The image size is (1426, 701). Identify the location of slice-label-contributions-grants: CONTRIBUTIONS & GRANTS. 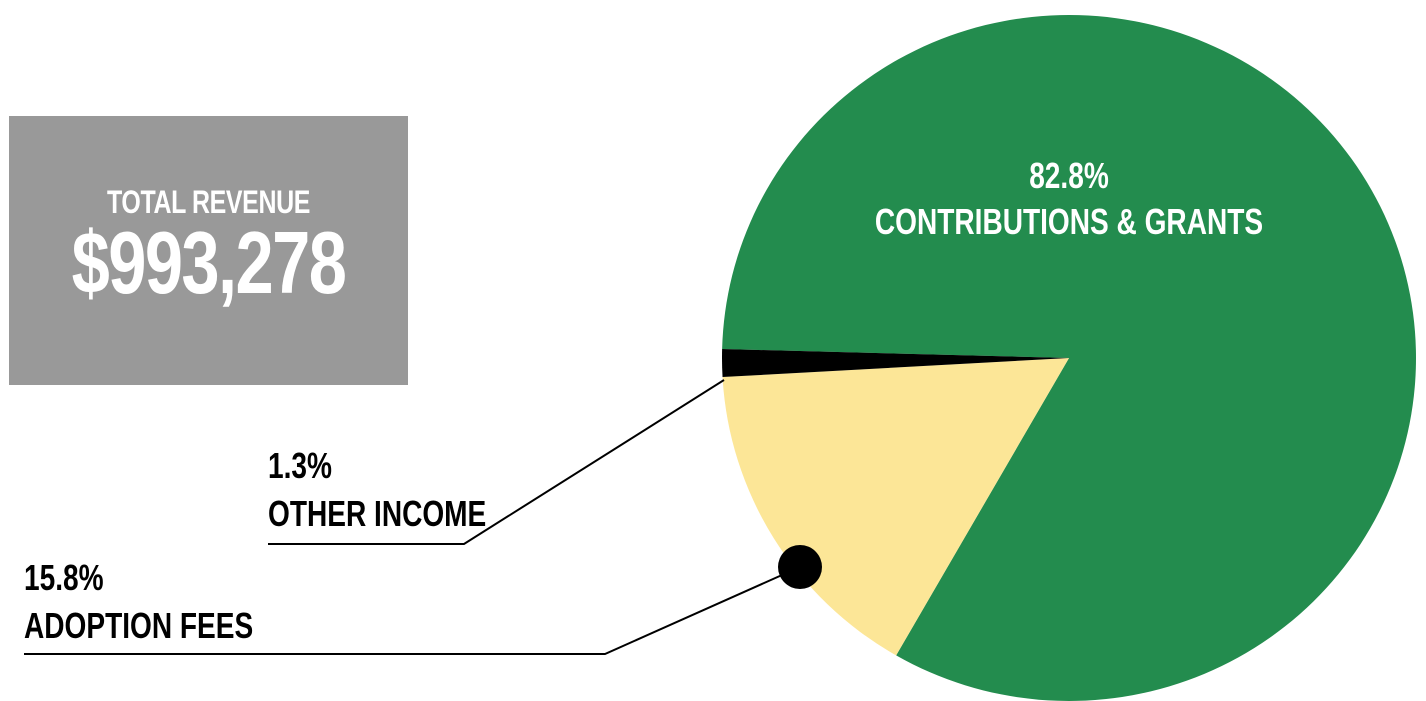
(1069, 222).